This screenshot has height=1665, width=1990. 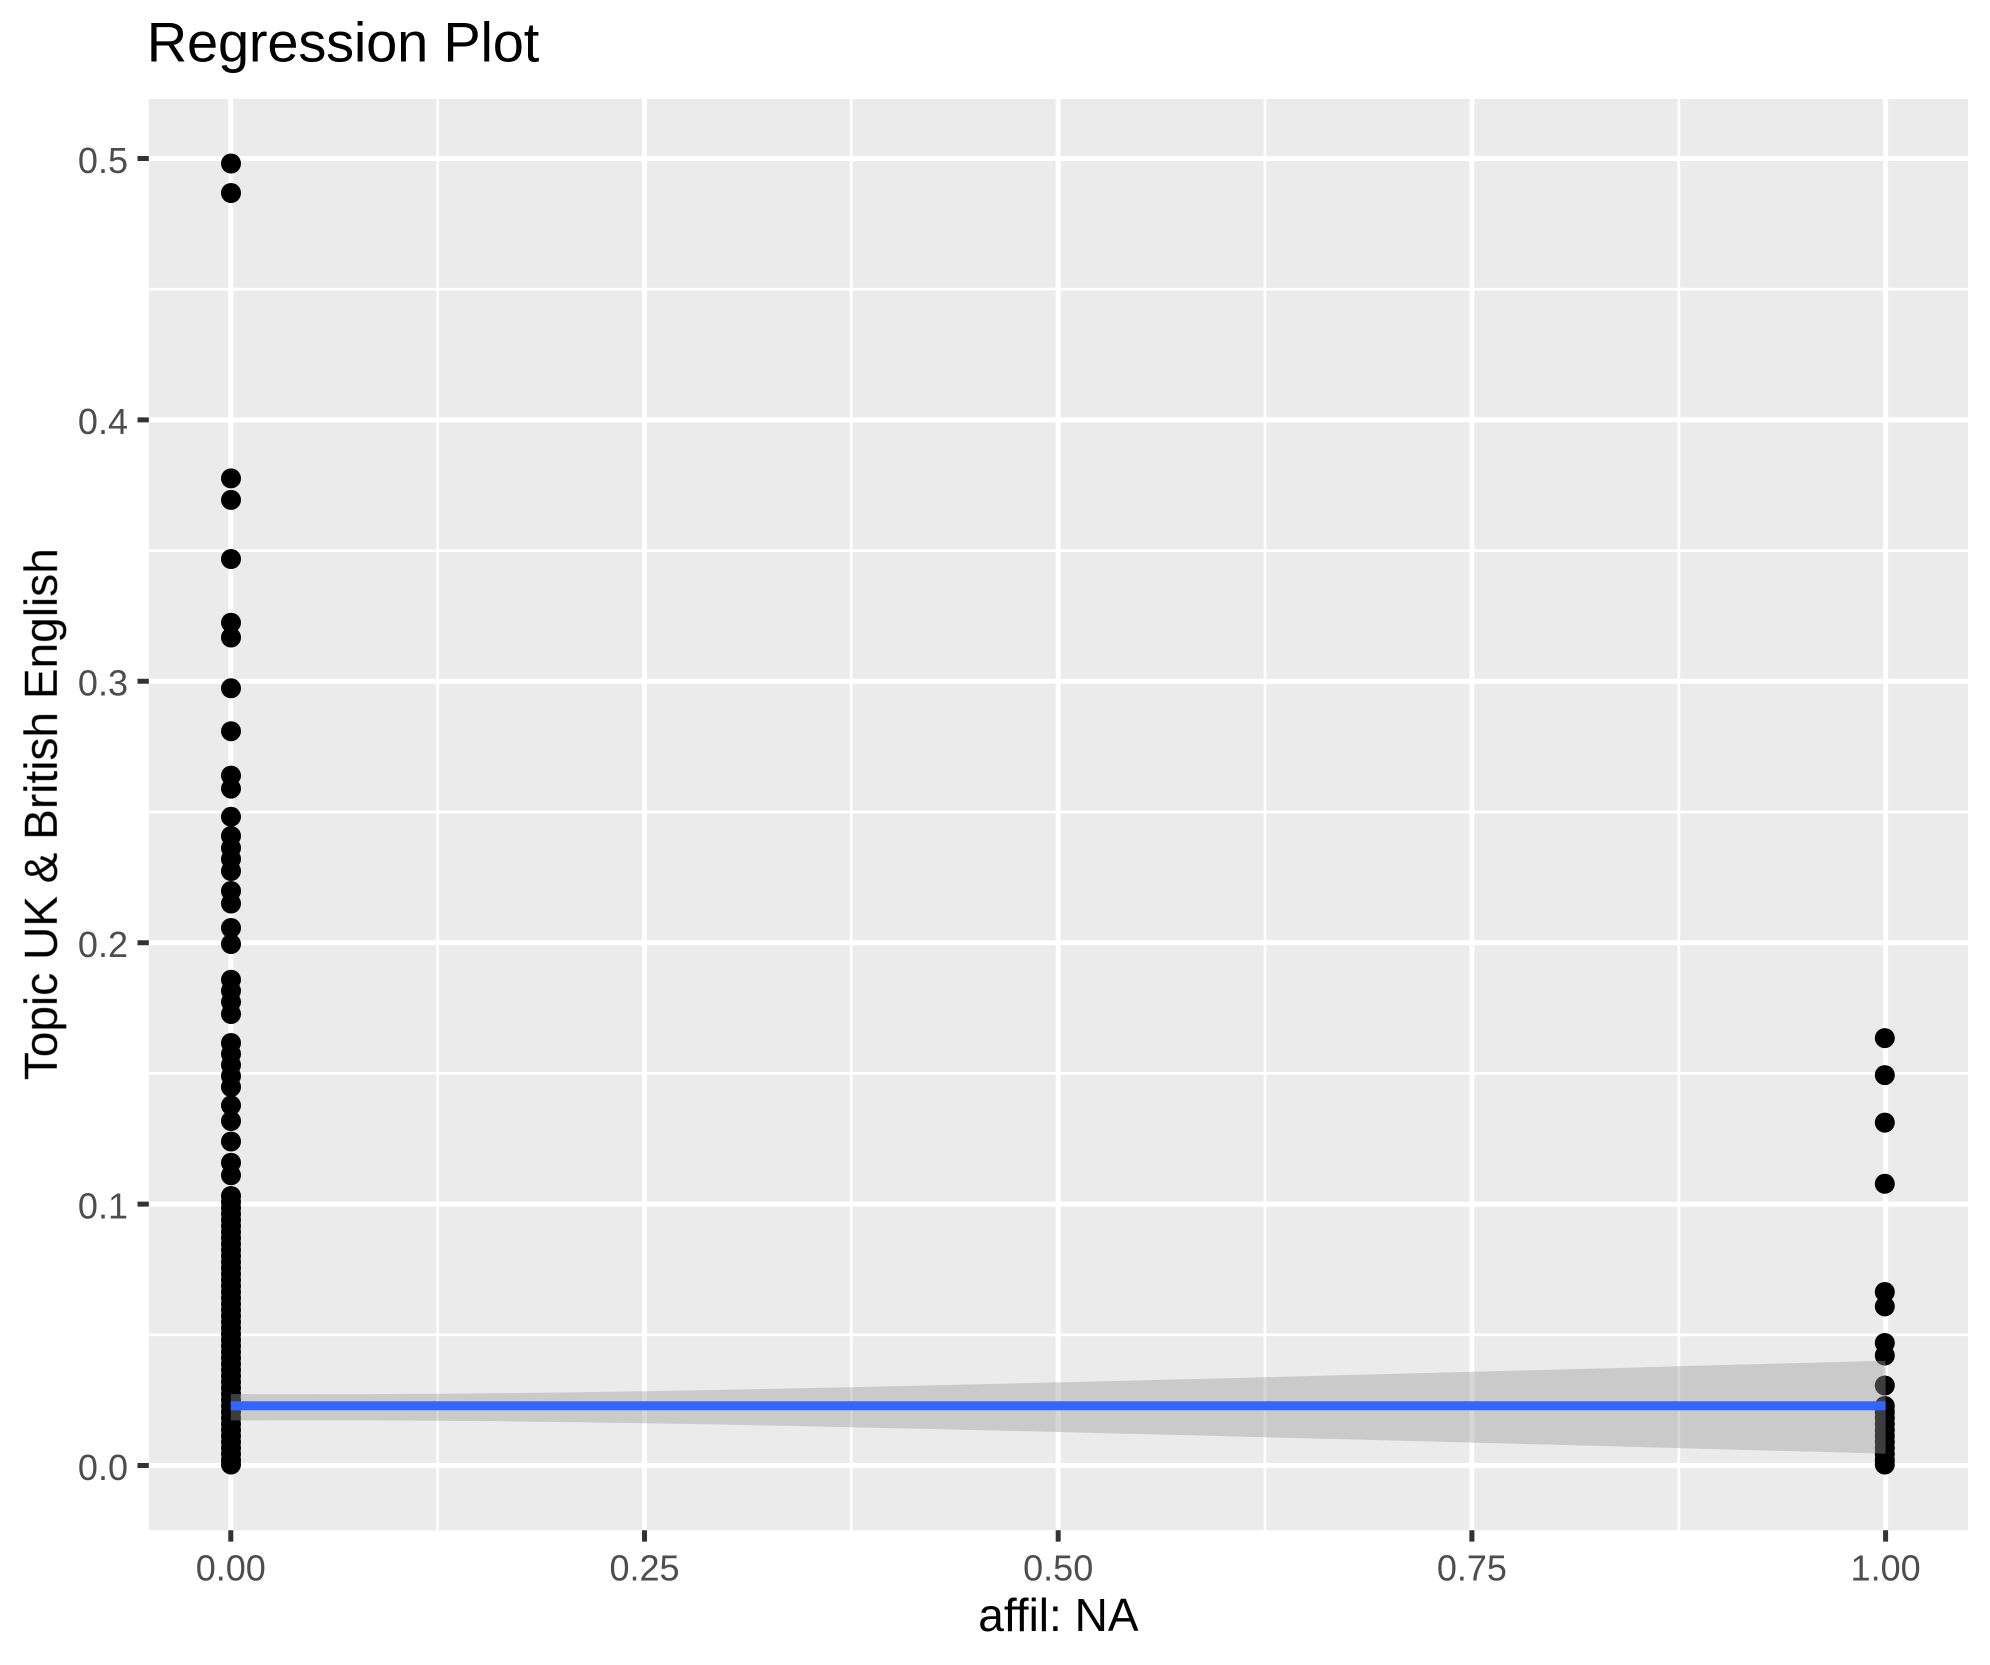 What do you see at coordinates (103, 160) in the screenshot?
I see `svg-text: 0.5` at bounding box center [103, 160].